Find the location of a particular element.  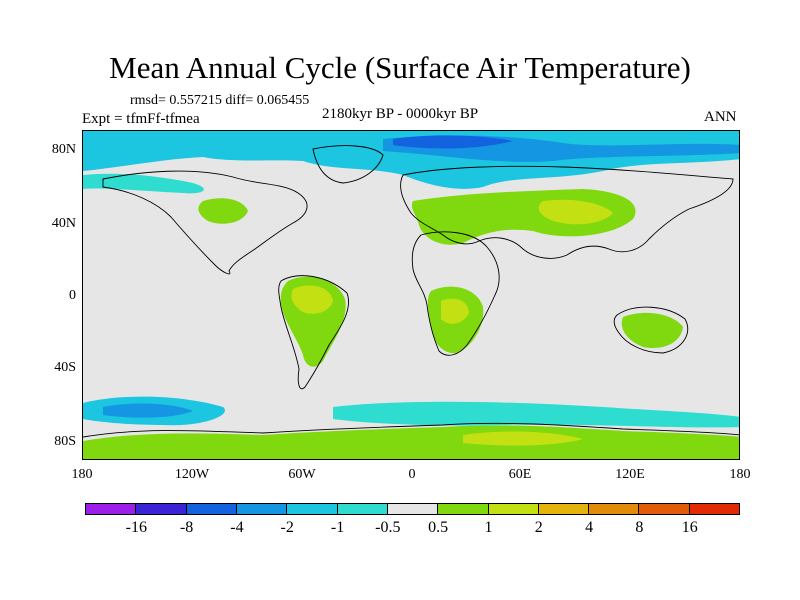

africa-core-anomaly is located at coordinates (455, 311).